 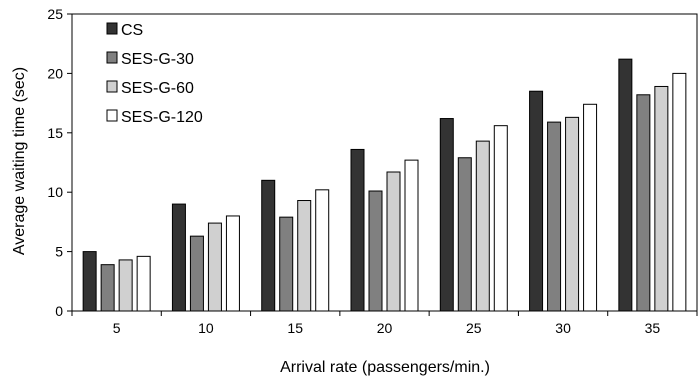 I want to click on x-tick-label: 5, so click(x=117, y=328).